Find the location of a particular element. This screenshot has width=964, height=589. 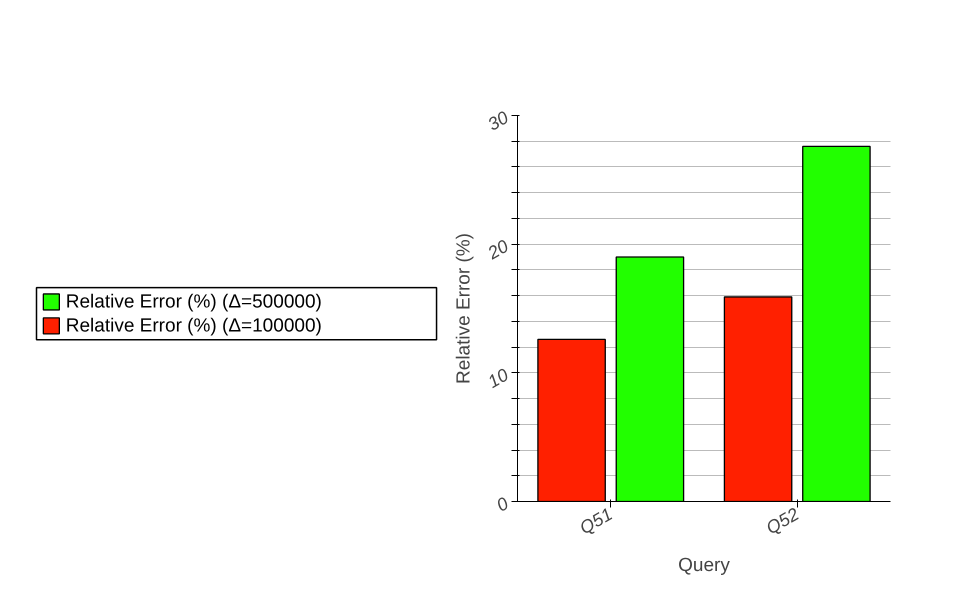

y-tick-label: 20 is located at coordinates (498, 250).